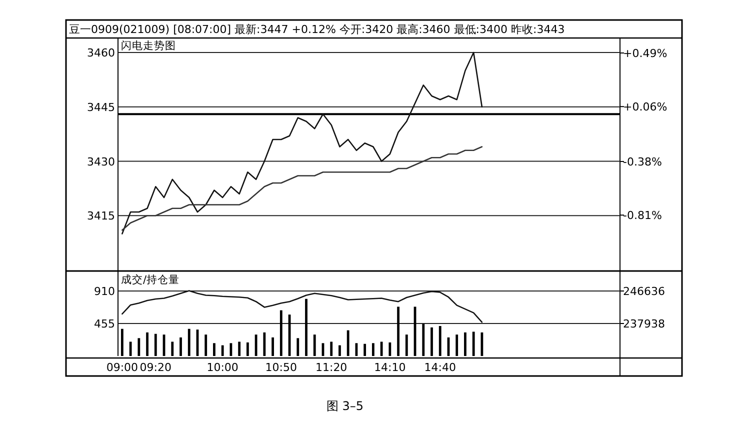 This screenshot has height=432, width=733. What do you see at coordinates (101, 216) in the screenshot?
I see `y-tick-label: 3415` at bounding box center [101, 216].